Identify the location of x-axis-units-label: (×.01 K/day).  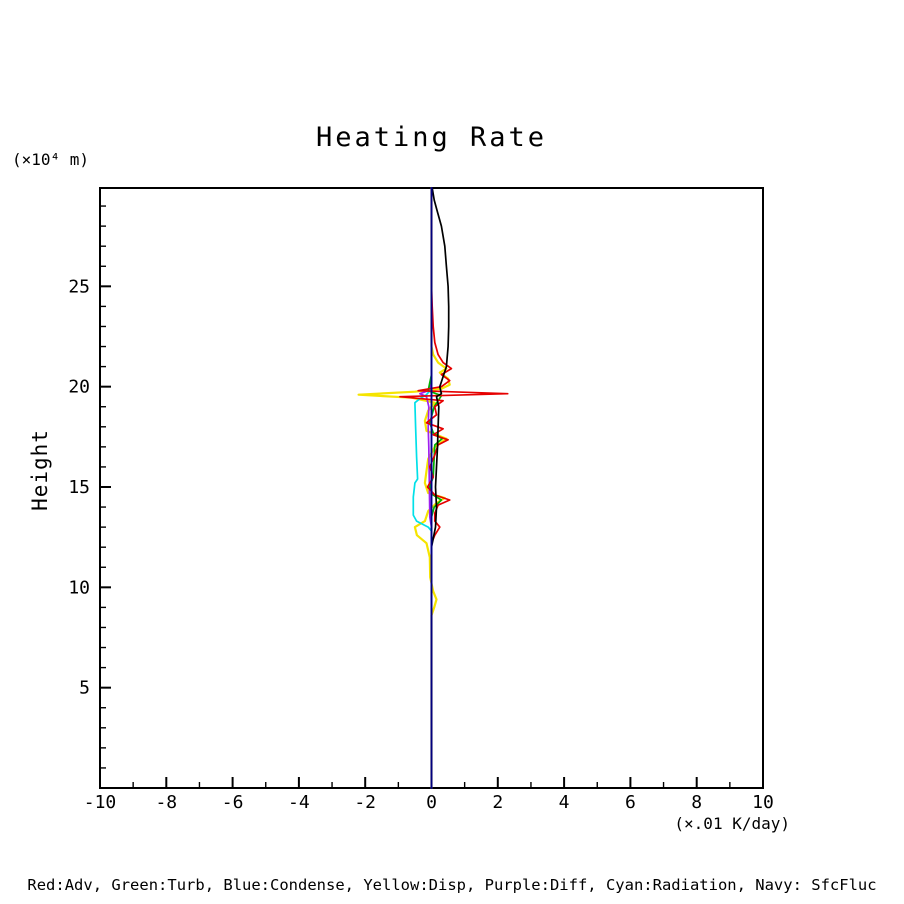
(732, 823).